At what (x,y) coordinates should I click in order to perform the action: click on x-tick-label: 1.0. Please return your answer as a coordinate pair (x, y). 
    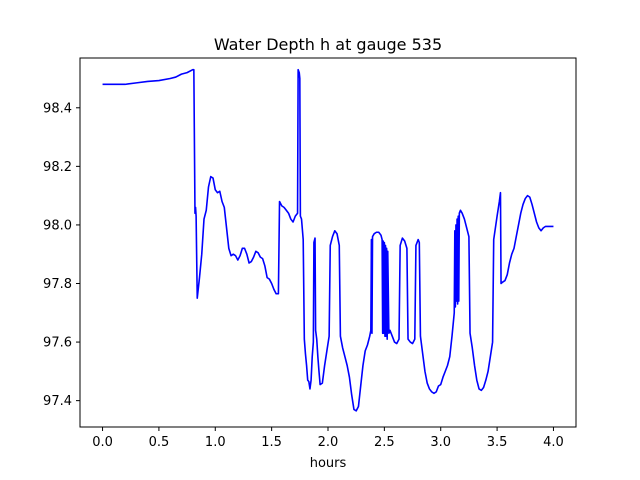
    Looking at the image, I should click on (215, 442).